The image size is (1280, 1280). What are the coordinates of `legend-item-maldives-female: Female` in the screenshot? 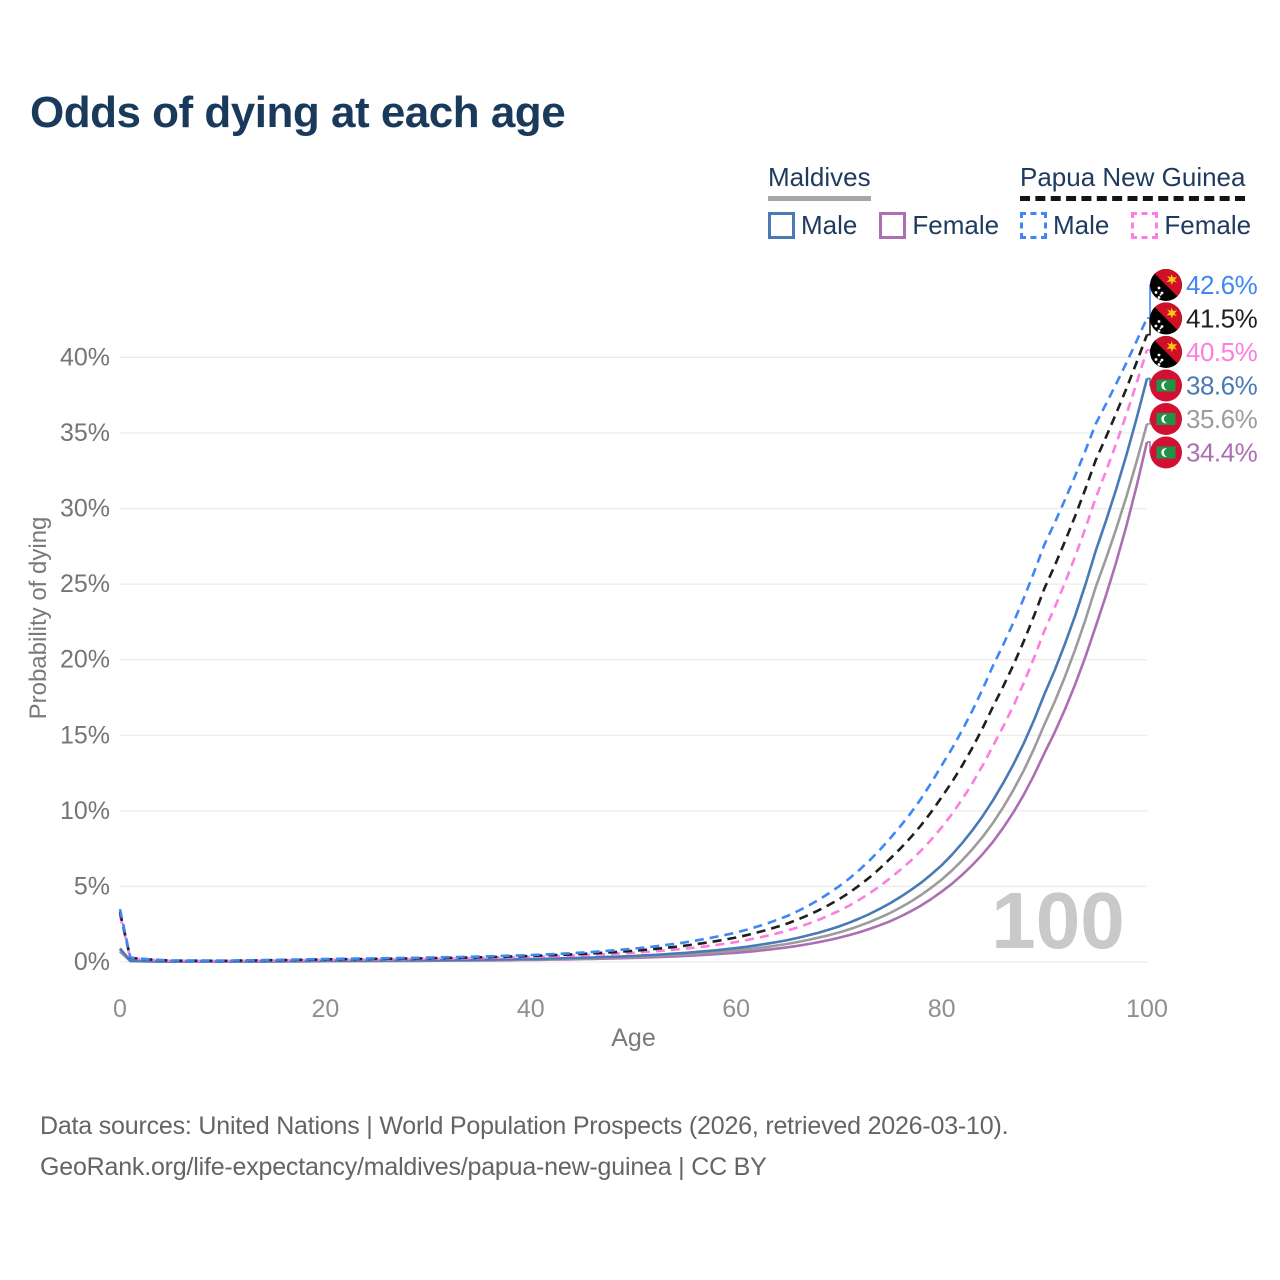 It's located at (939, 225).